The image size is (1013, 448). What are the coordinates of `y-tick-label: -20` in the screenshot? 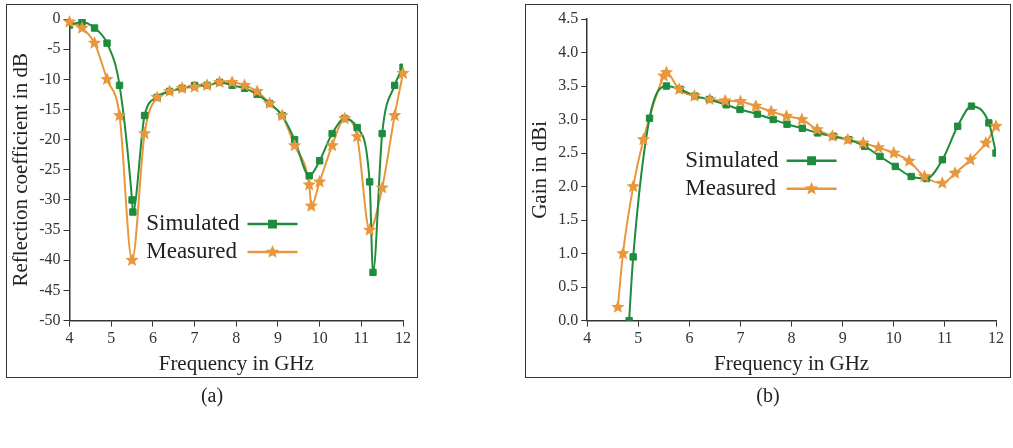 It's located at (50, 138).